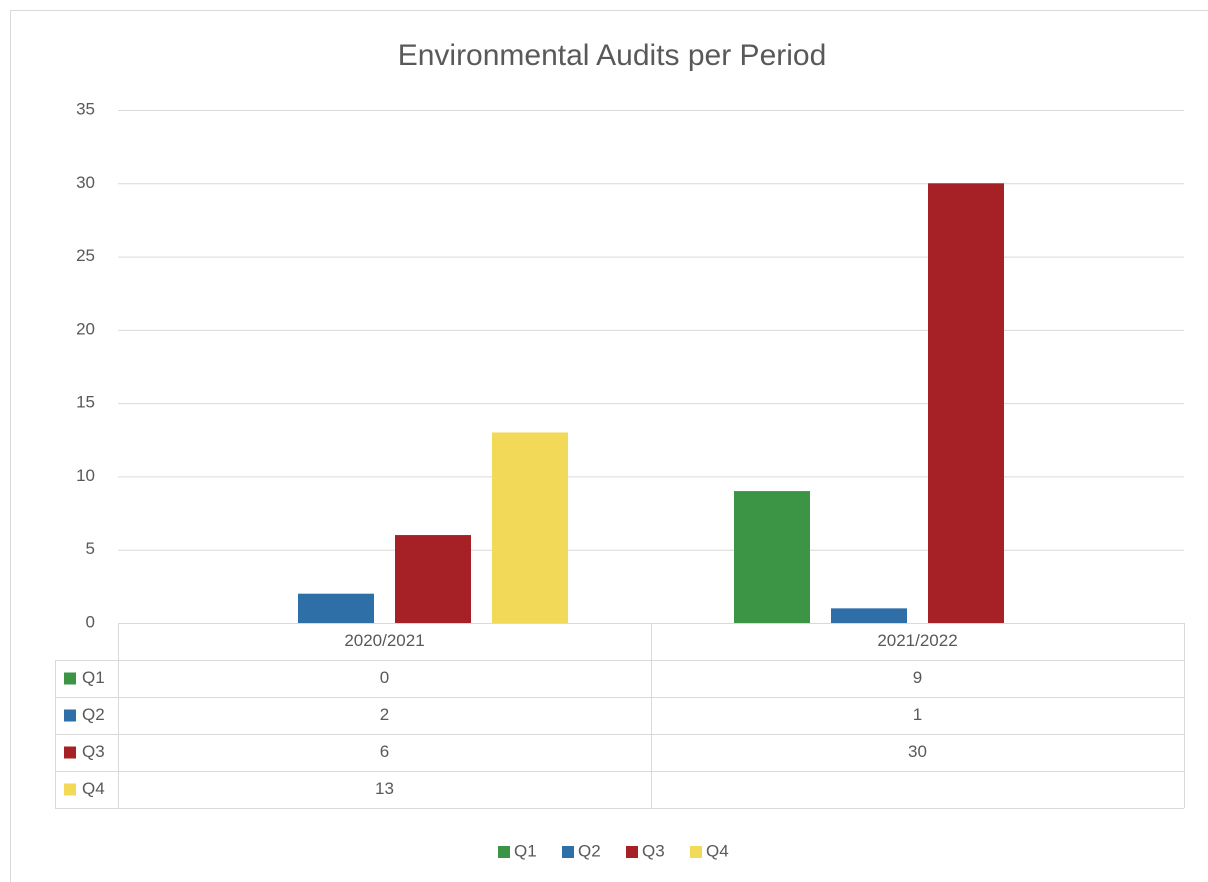 The image size is (1208, 882). What do you see at coordinates (85, 475) in the screenshot?
I see `y-tick-label: 10` at bounding box center [85, 475].